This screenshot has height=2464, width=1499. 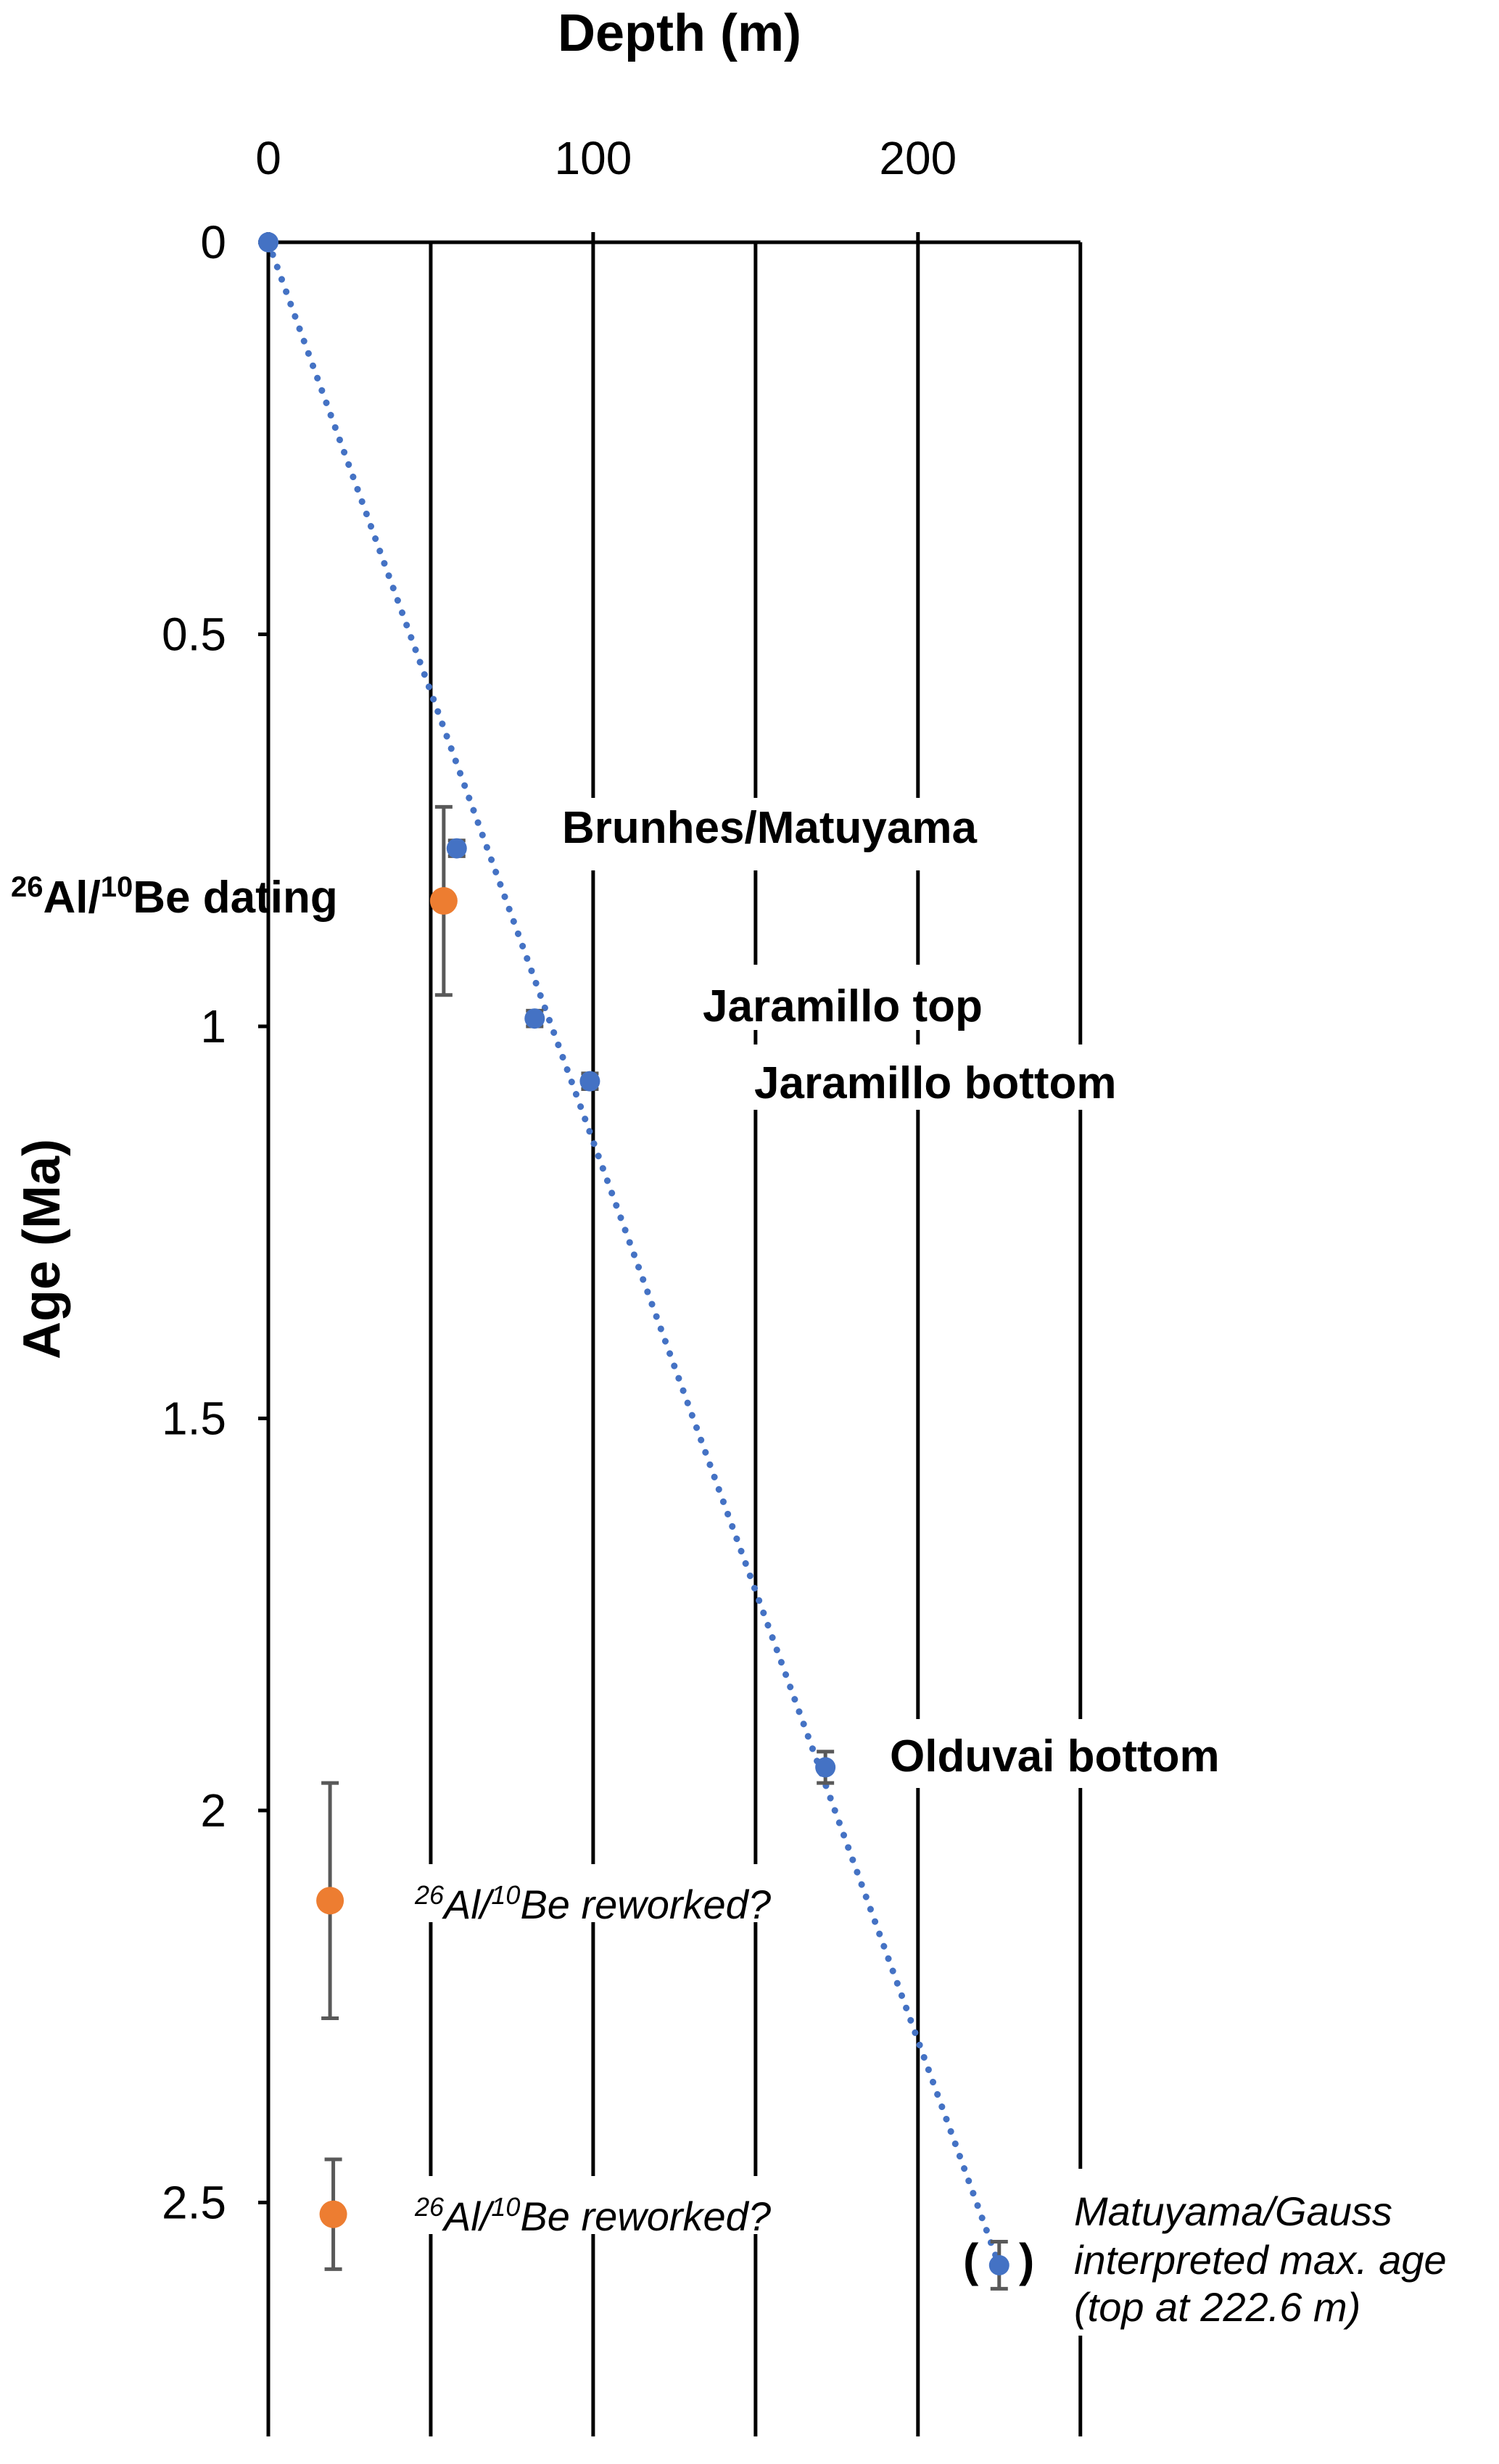 I want to click on annotation-al-be-dating: 26Al/10Be dating, so click(x=175, y=897).